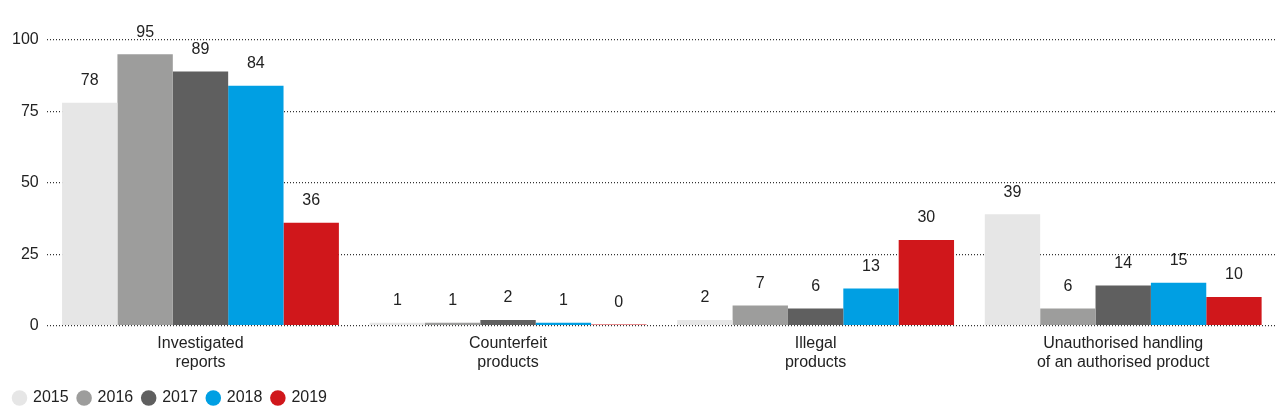 The image size is (1287, 416). Describe the element at coordinates (619, 302) in the screenshot. I see `data-label: 0` at that location.